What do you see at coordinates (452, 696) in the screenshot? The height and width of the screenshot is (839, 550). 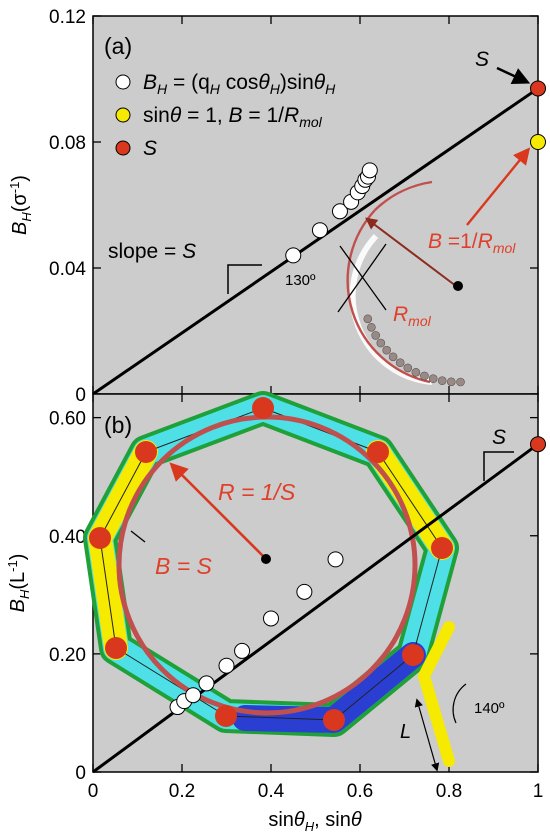 I see `bent-monomer: 140º L` at bounding box center [452, 696].